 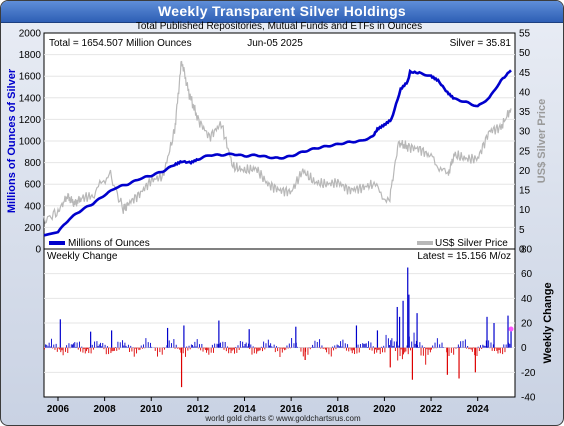 What do you see at coordinates (151, 409) in the screenshot?
I see `year-tick-label: 2010` at bounding box center [151, 409].